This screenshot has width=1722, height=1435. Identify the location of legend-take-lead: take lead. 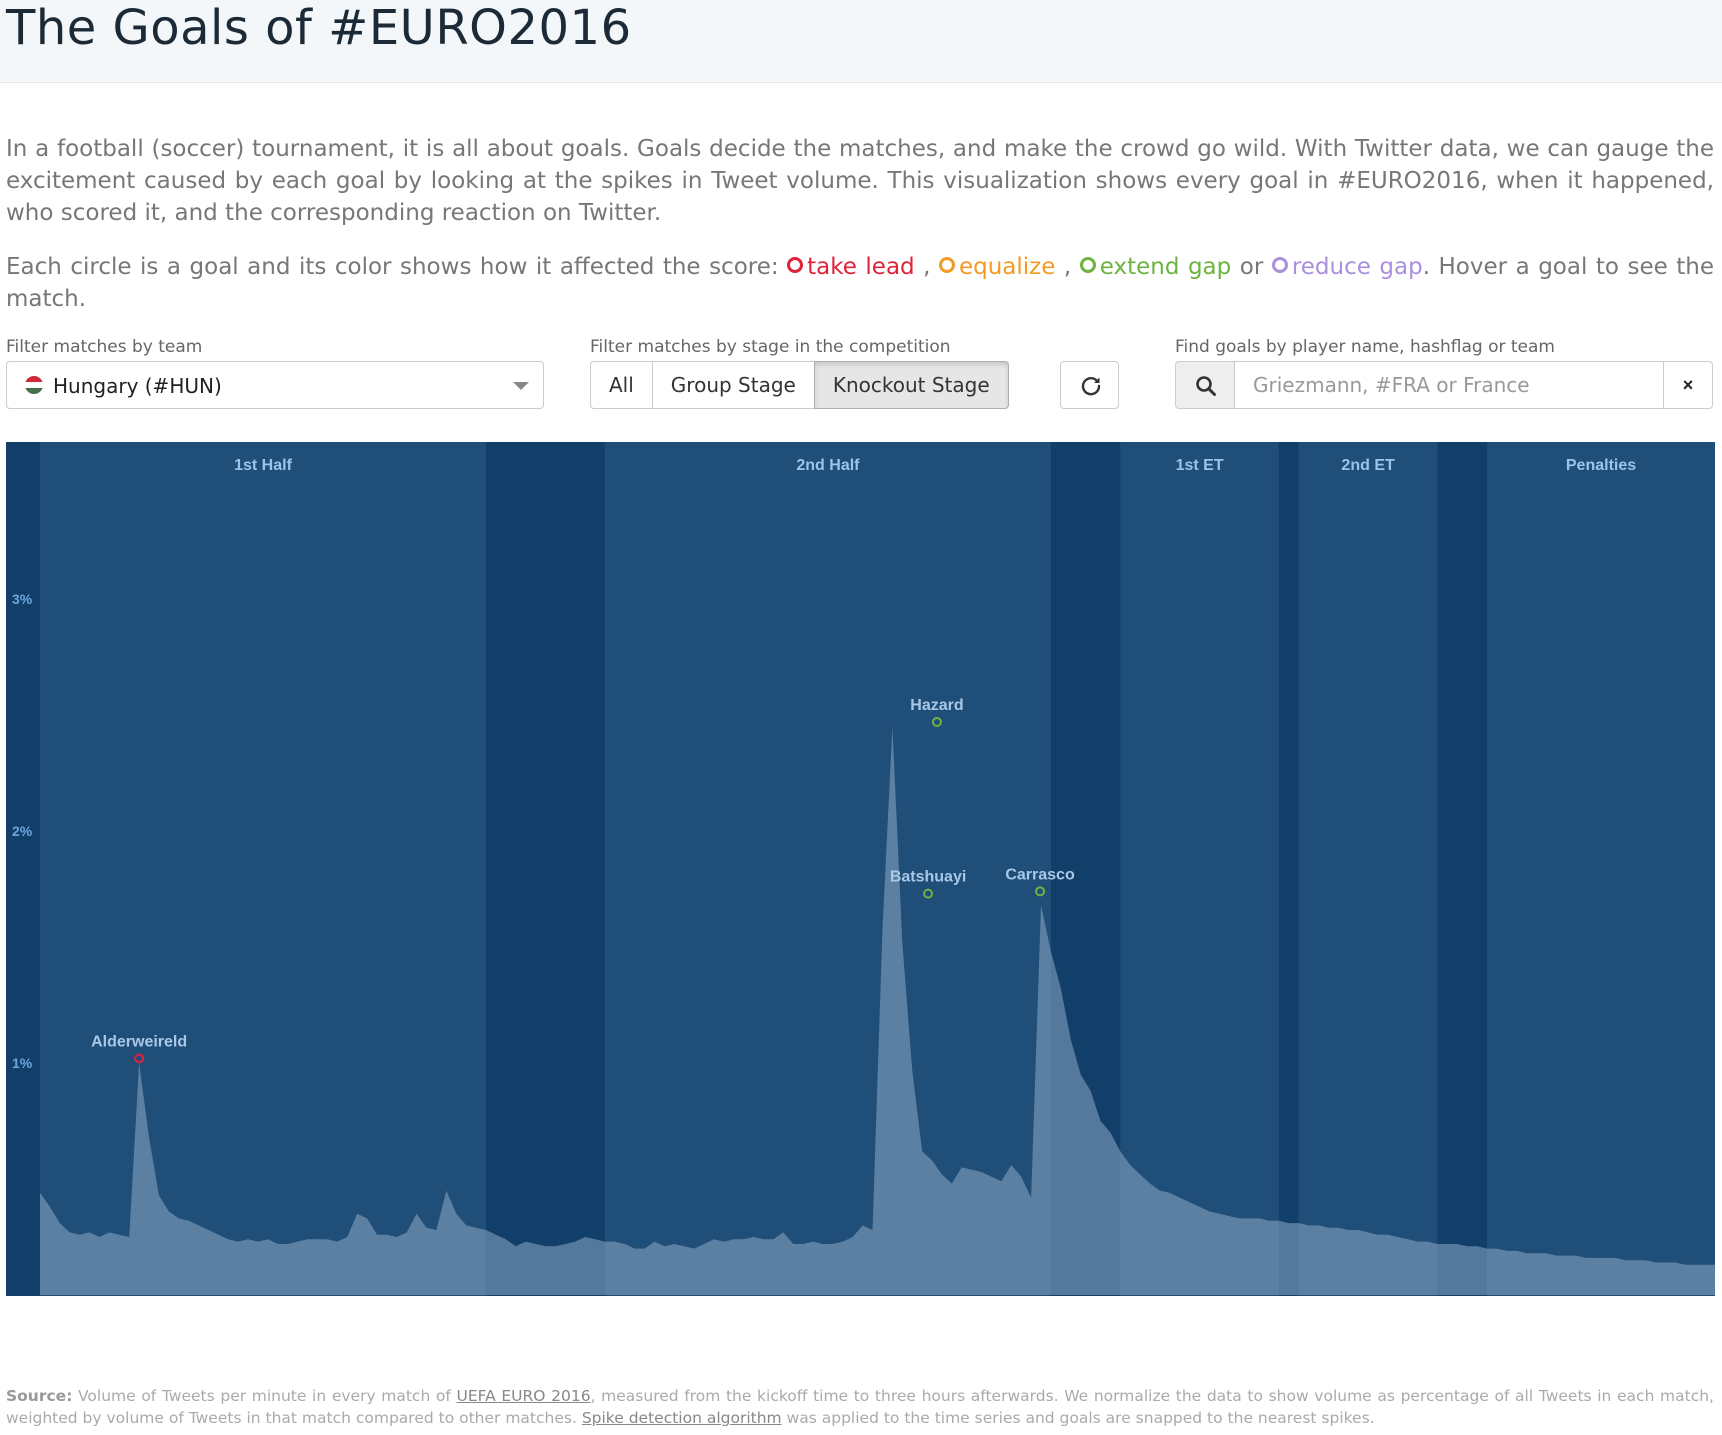
(851, 267).